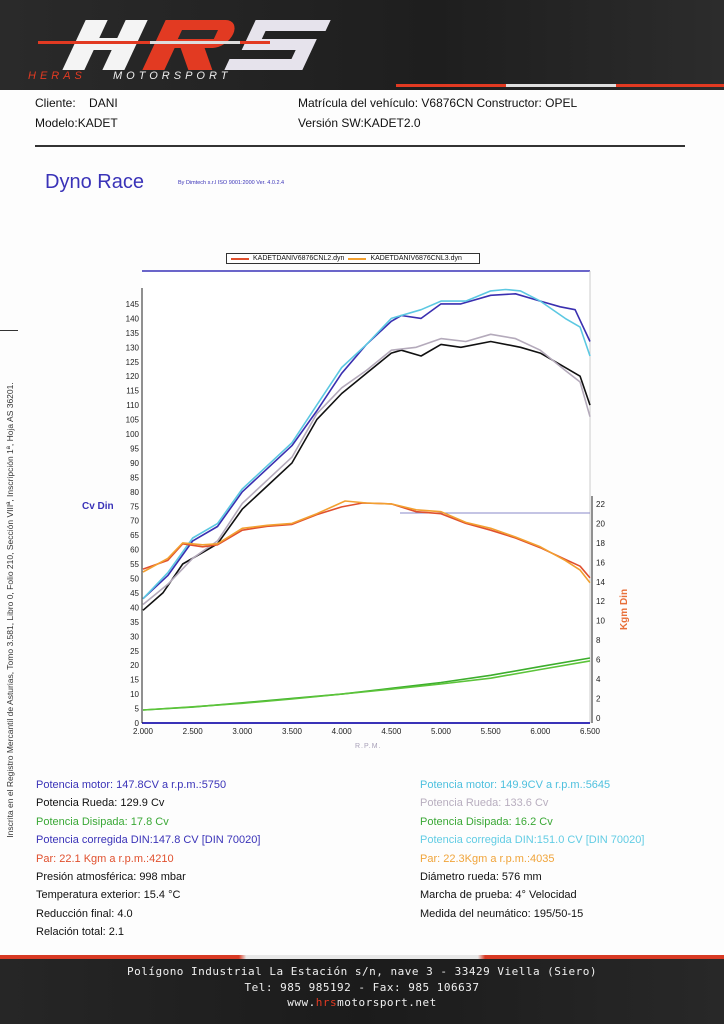  What do you see at coordinates (9, 330) in the screenshot?
I see `side-mark` at bounding box center [9, 330].